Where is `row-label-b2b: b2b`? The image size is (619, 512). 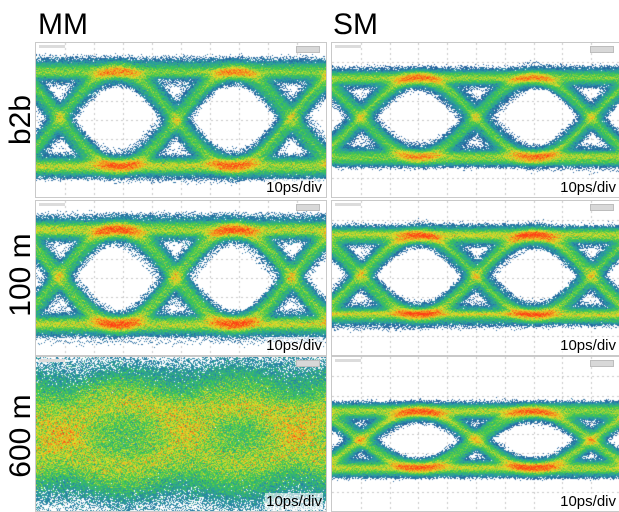 row-label-b2b: b2b is located at coordinates (20, 120).